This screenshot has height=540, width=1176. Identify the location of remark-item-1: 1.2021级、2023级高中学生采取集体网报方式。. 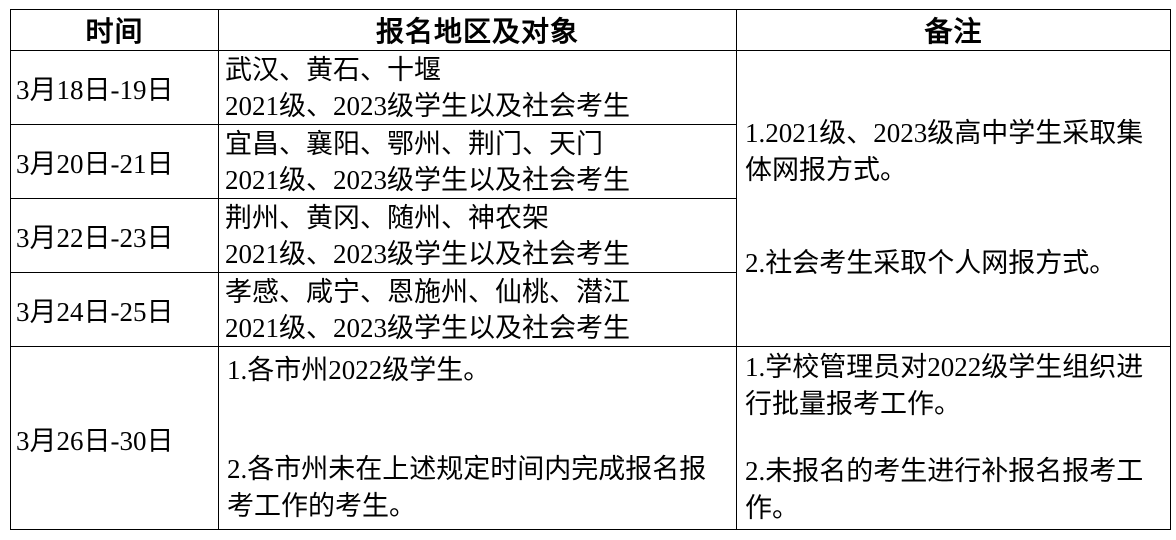
(944, 151).